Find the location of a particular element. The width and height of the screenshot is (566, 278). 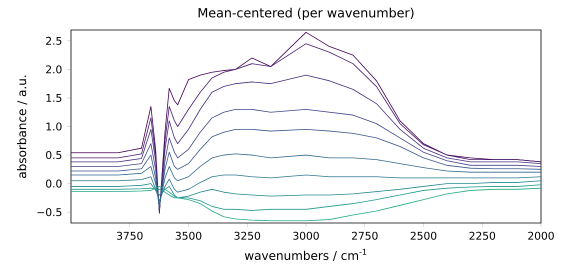

y-tick-label: −0.5 is located at coordinates (50, 212).